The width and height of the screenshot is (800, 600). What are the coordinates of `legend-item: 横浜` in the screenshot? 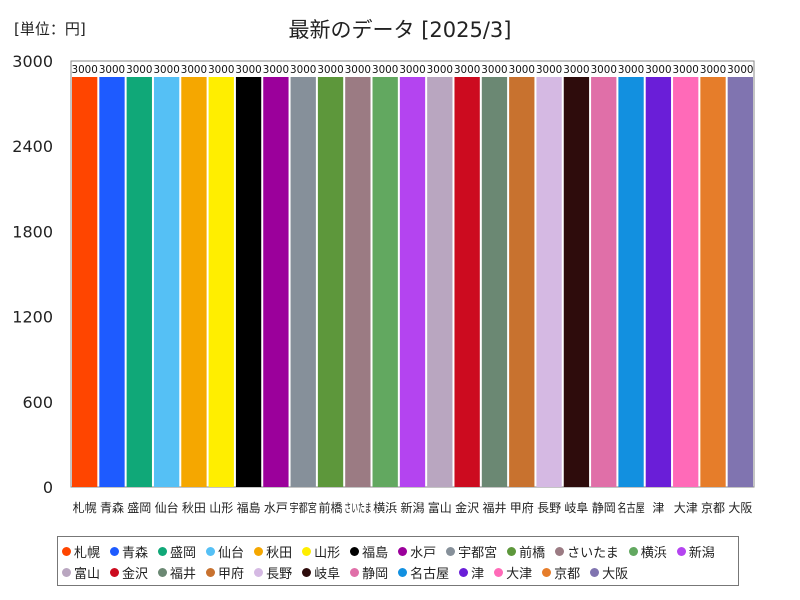 It's located at (647, 551).